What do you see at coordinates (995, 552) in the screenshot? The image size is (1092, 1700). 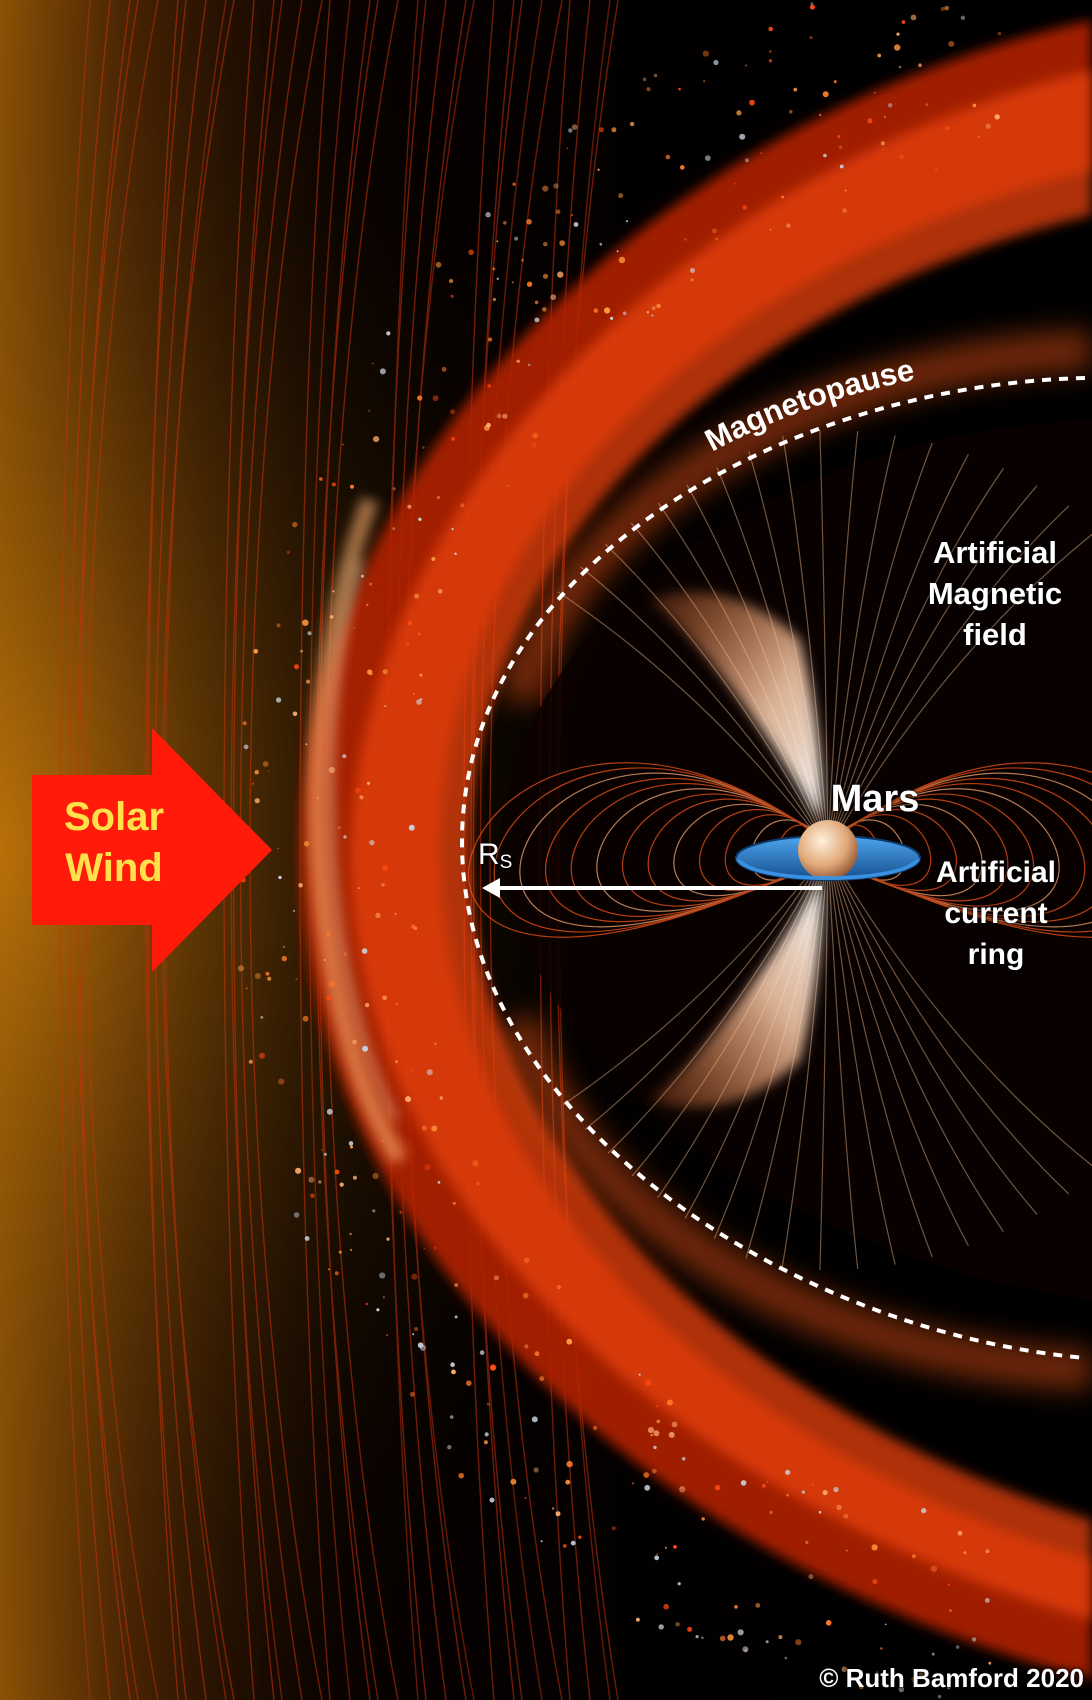 I see `field-label-line1: Artificial` at bounding box center [995, 552].